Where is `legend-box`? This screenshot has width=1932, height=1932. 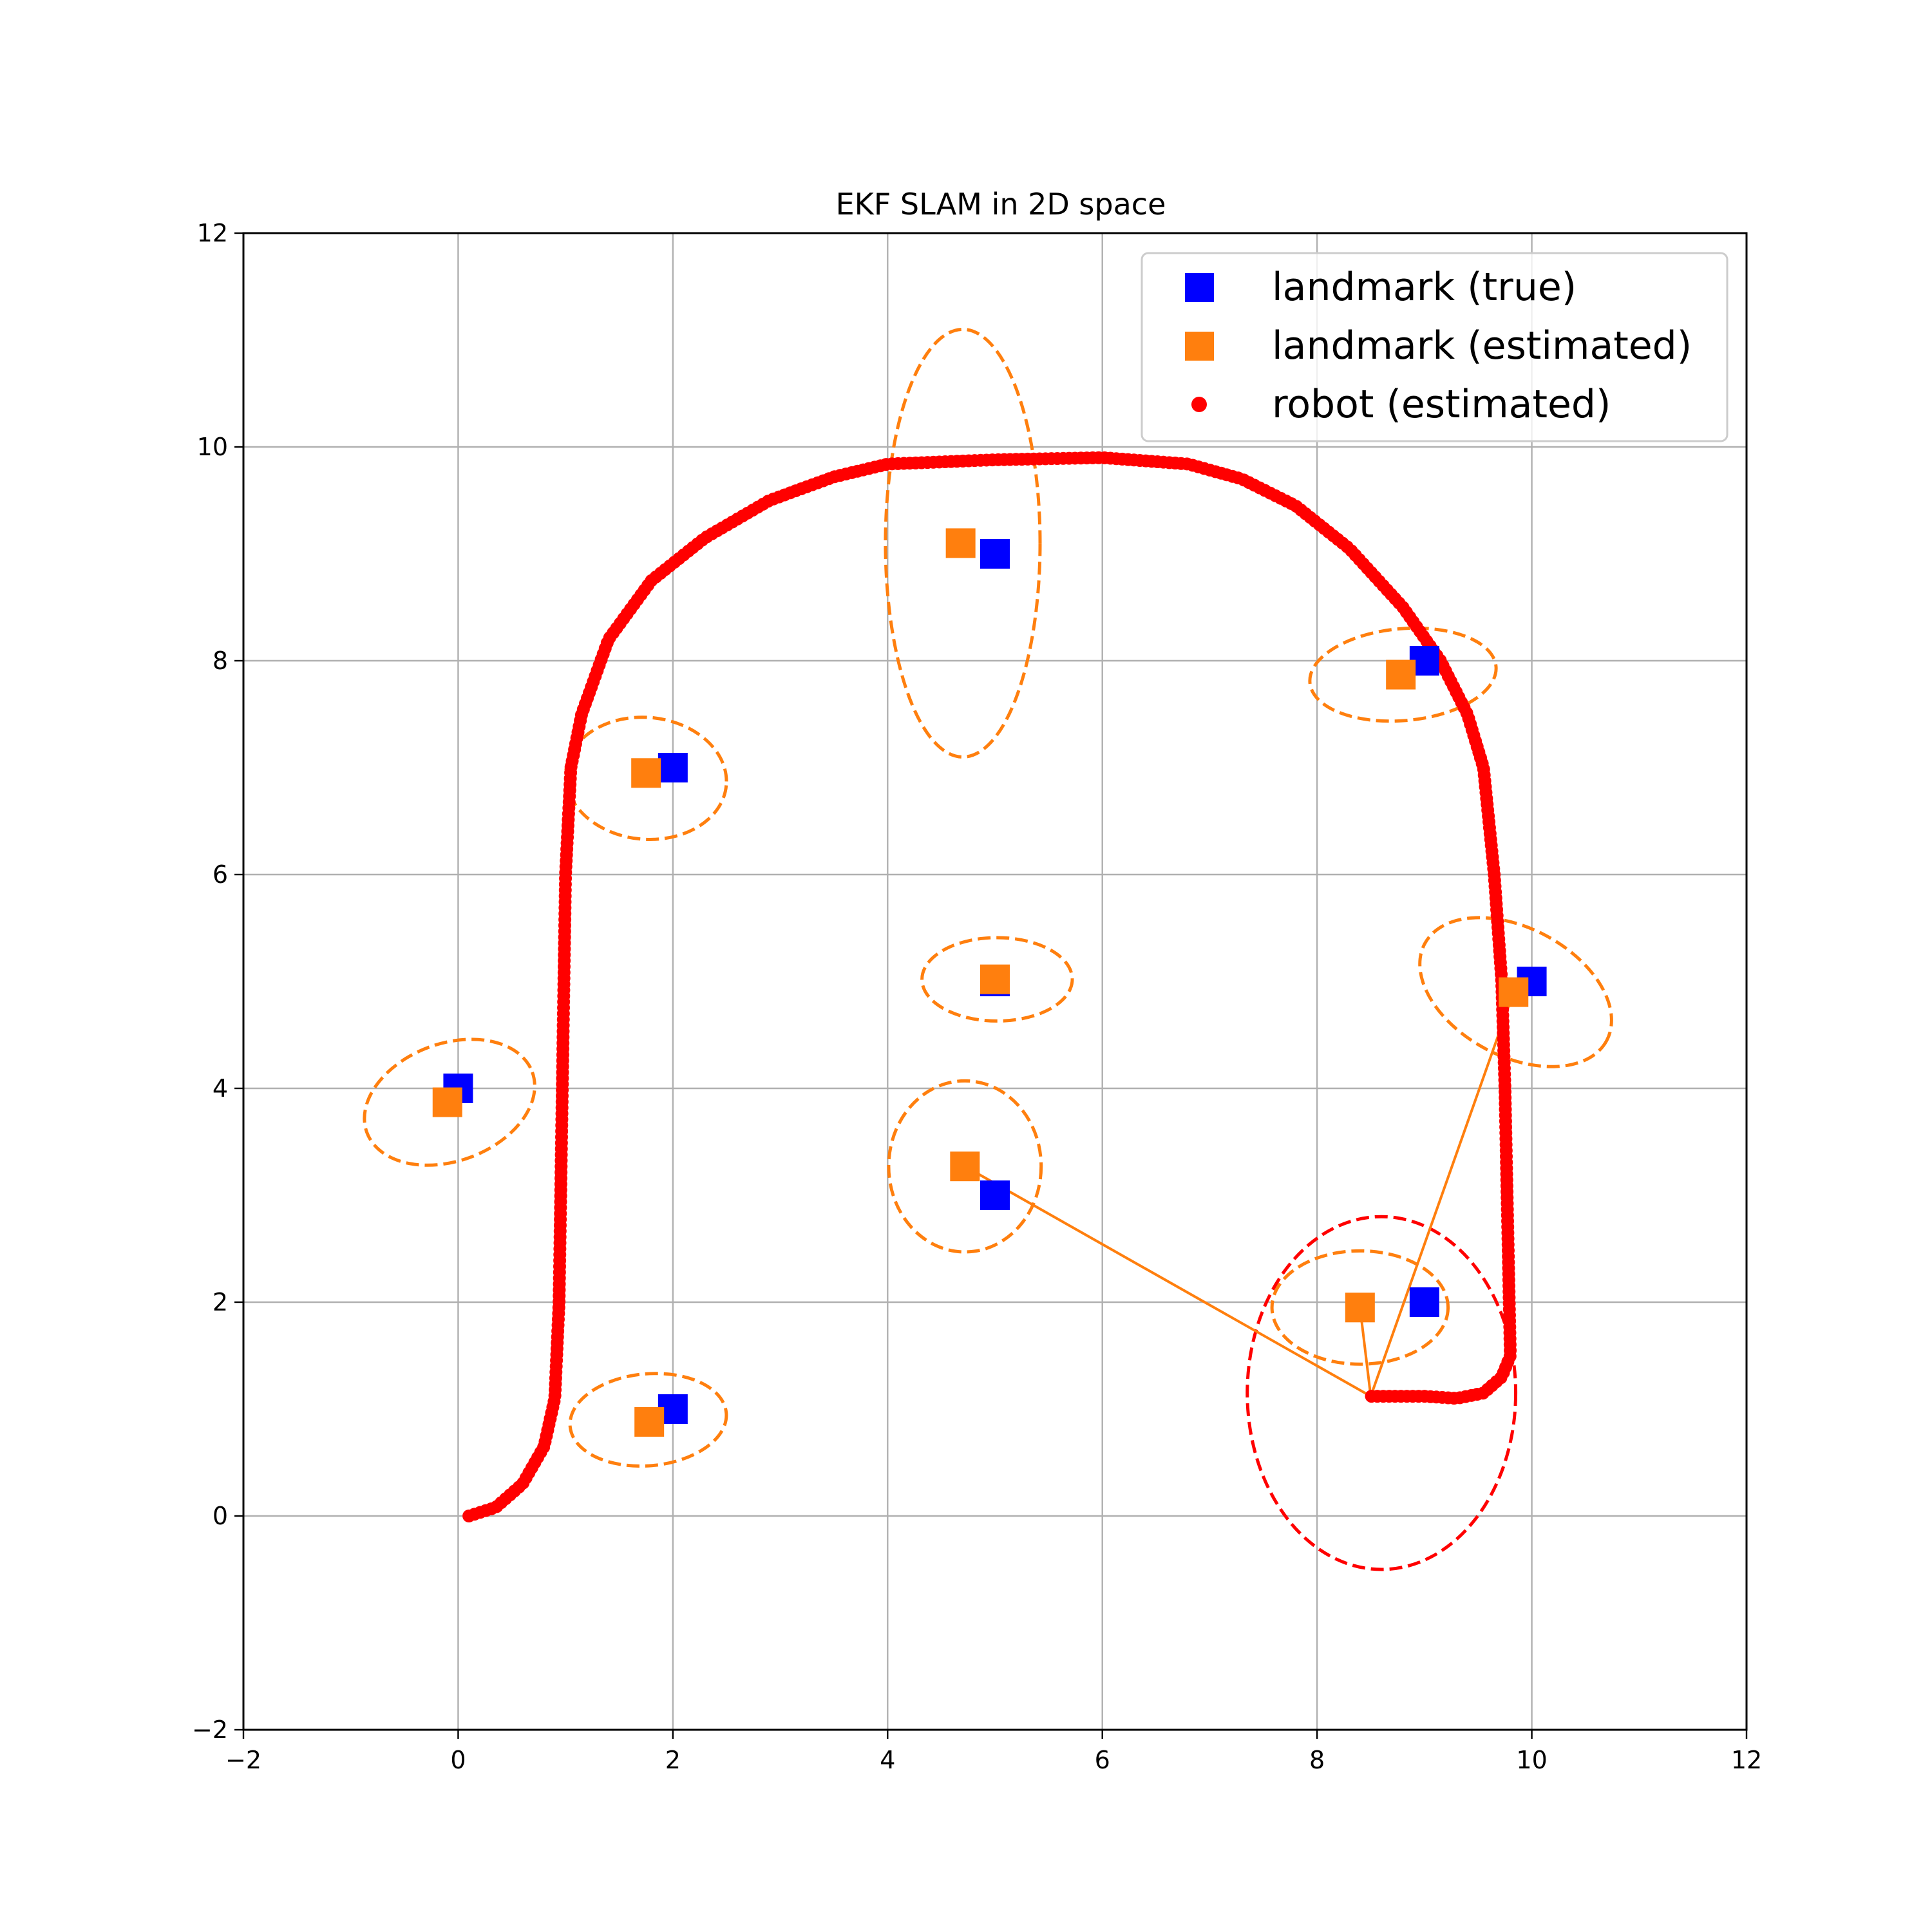 legend-box is located at coordinates (1434, 347).